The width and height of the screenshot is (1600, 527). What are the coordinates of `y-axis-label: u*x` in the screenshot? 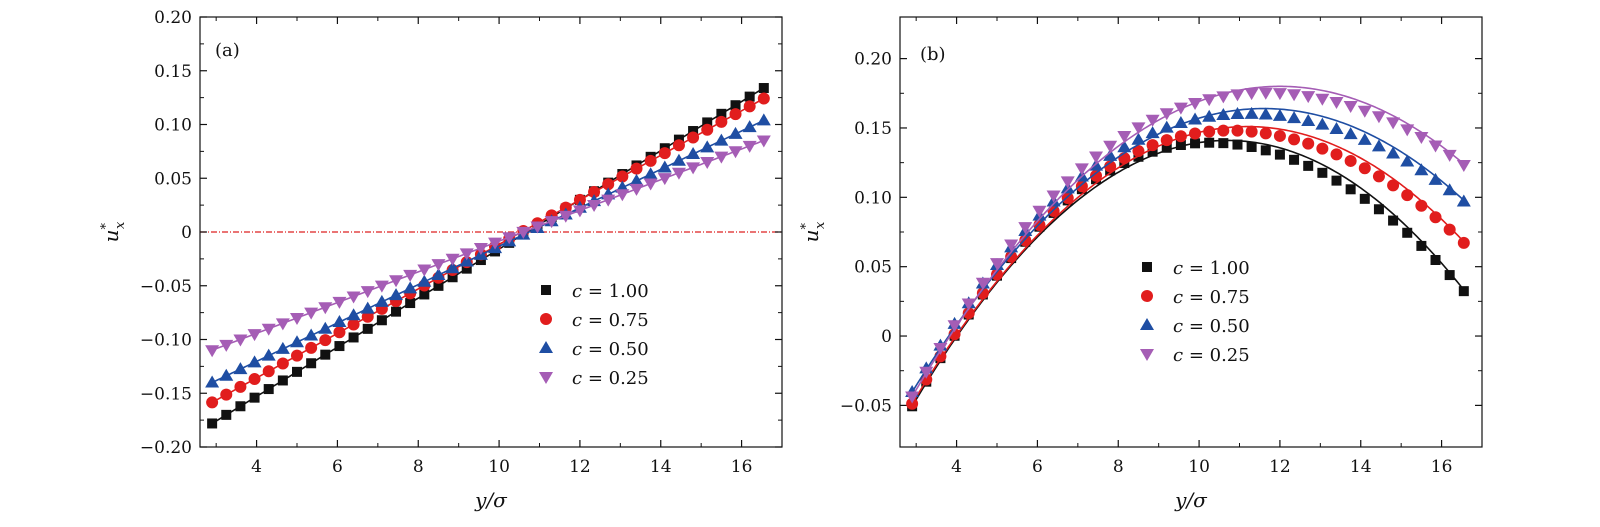 It's located at (813, 231).